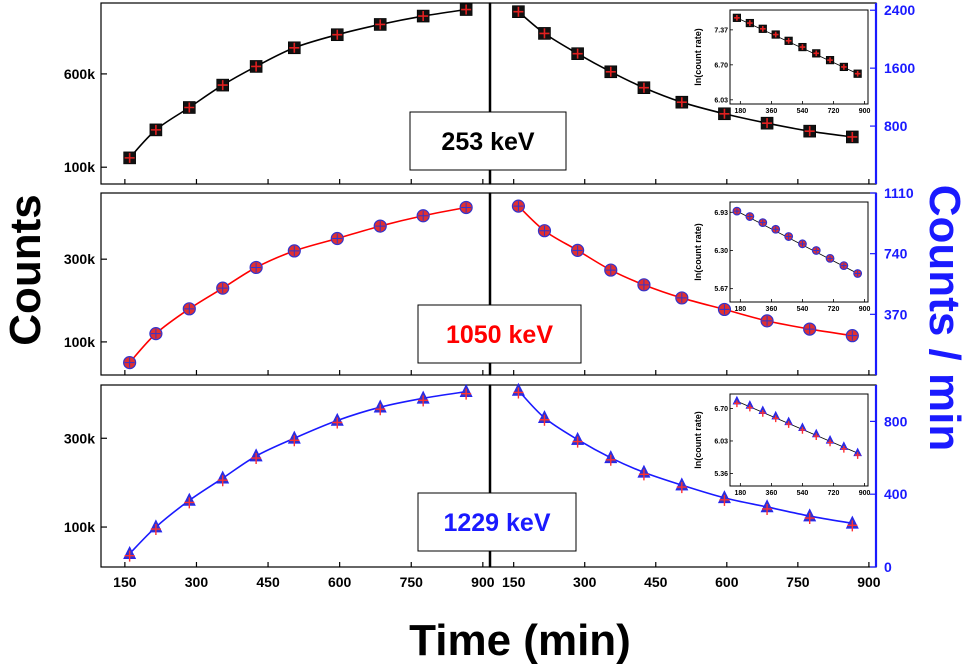 The width and height of the screenshot is (964, 669). I want to click on right-y-tick-label: 400, so click(896, 494).